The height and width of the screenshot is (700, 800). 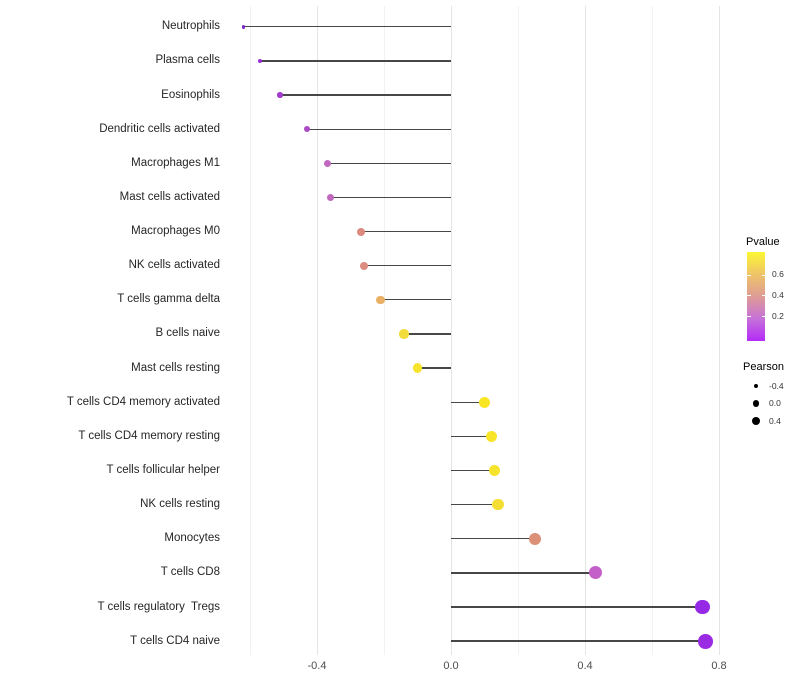 I want to click on y-axis-label: NK cells resting, so click(x=180, y=504).